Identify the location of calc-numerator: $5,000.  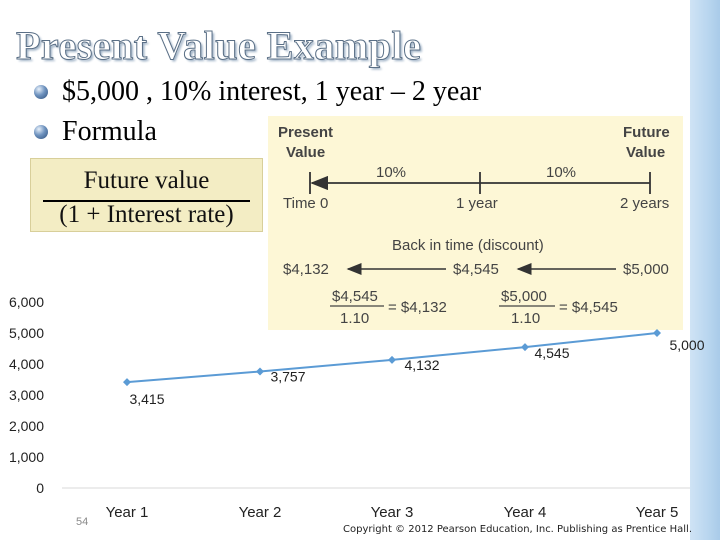
(524, 296).